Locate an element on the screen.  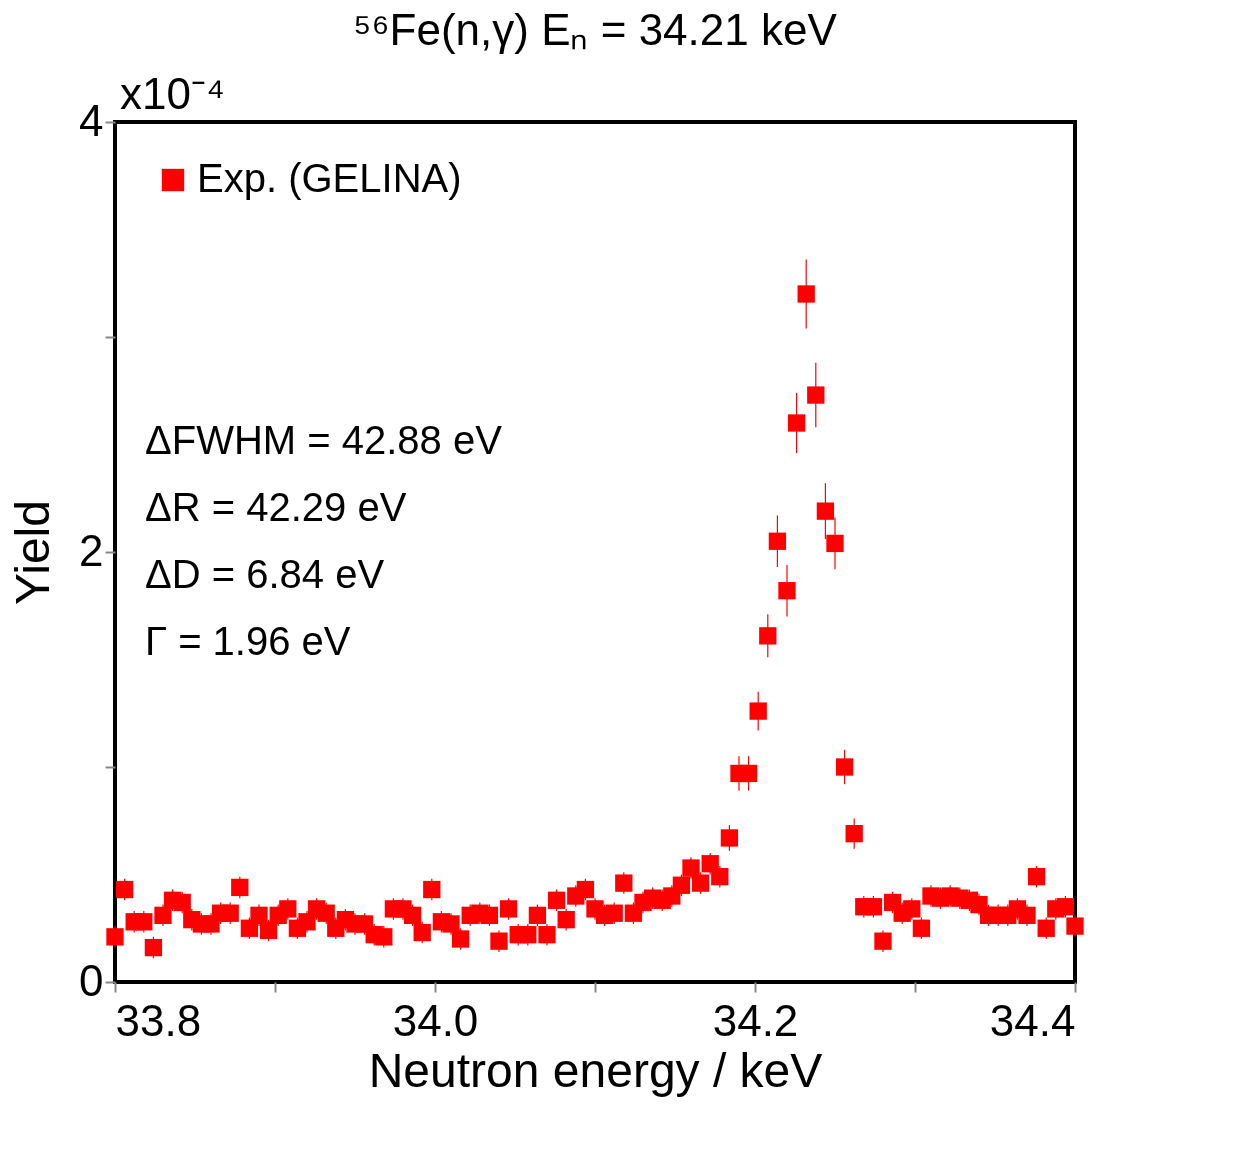
y-tick-label: 0 is located at coordinates (91, 980).